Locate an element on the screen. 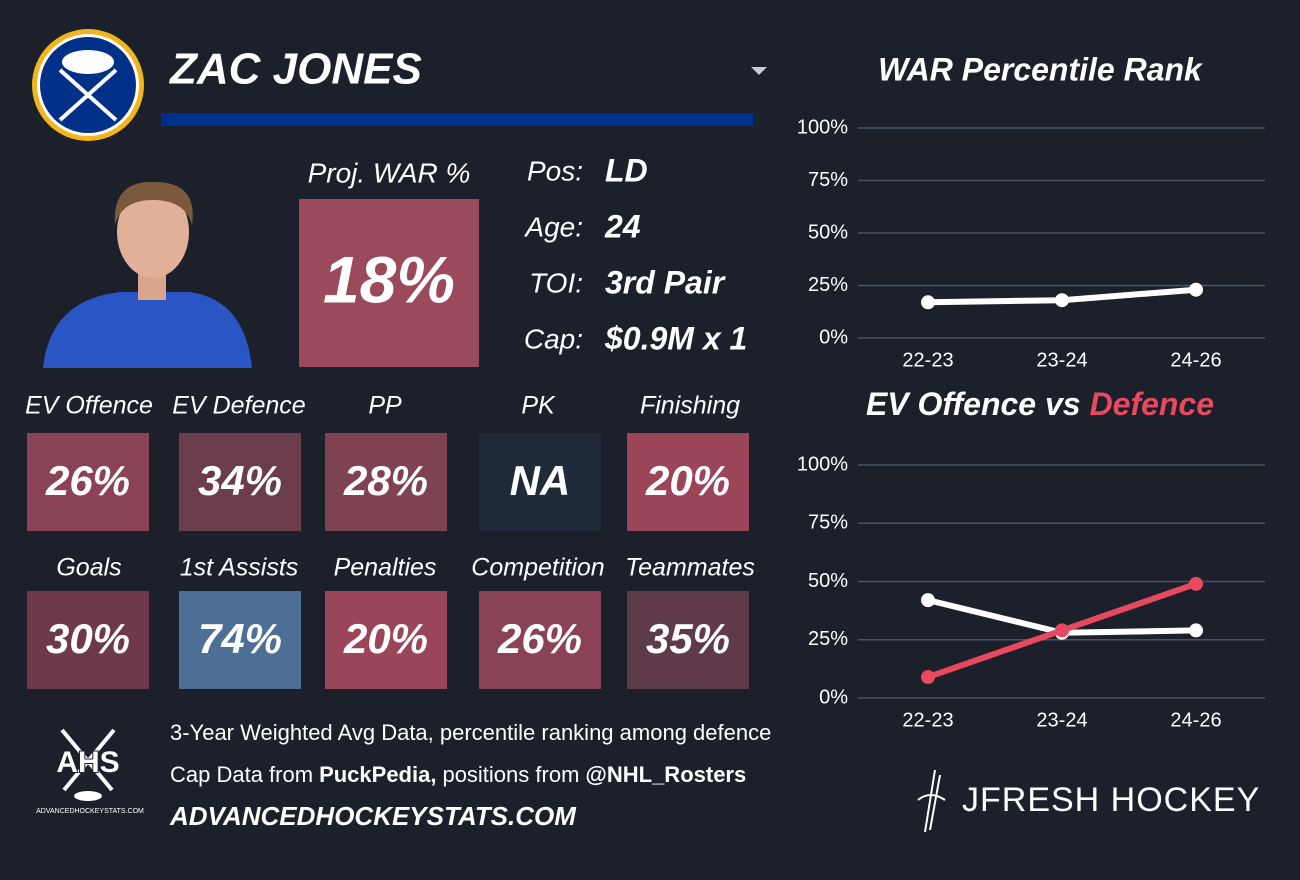 This screenshot has height=880, width=1300. ahs-logo-text: AHS is located at coordinates (87, 762).